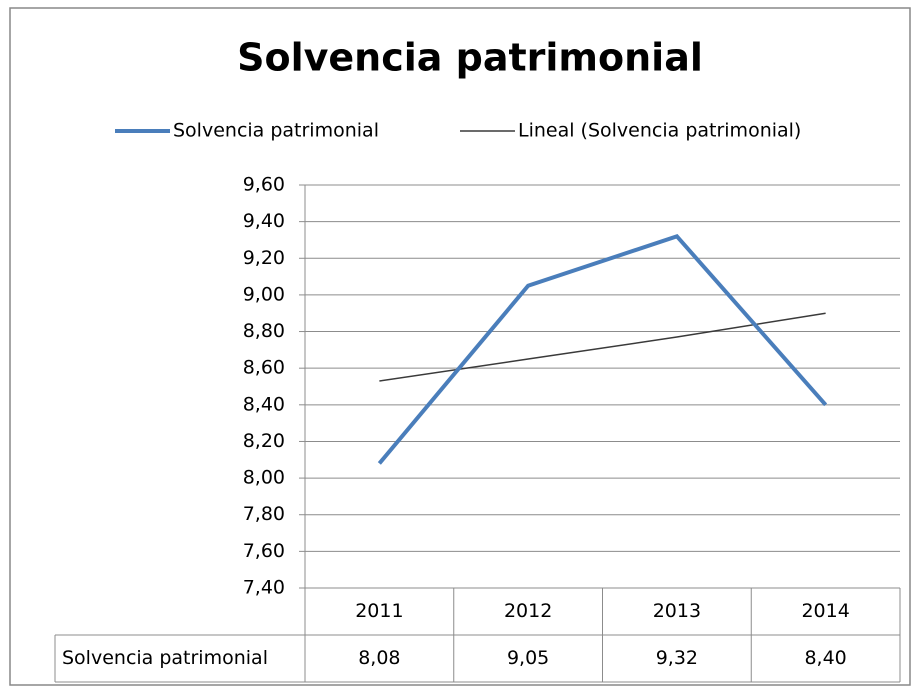 The height and width of the screenshot is (690, 916). Describe the element at coordinates (825, 611) in the screenshot. I see `x-tick-label: 2014` at that location.